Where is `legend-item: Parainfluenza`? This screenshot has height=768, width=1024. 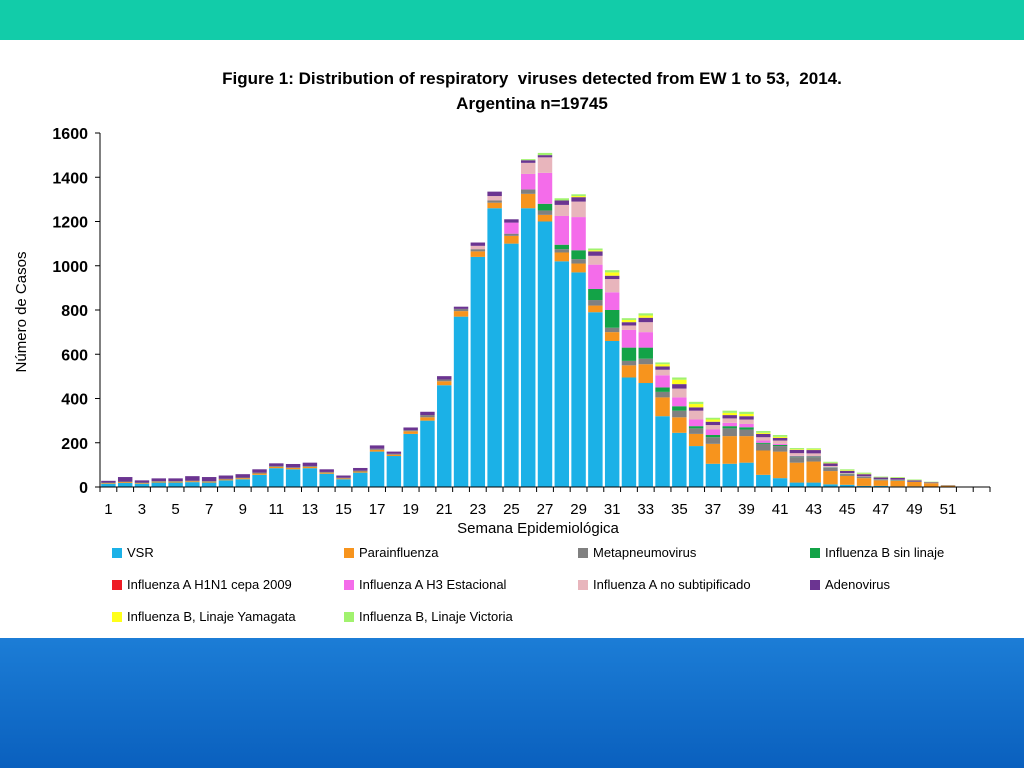
legend-item: Parainfluenza is located at coordinates (391, 552).